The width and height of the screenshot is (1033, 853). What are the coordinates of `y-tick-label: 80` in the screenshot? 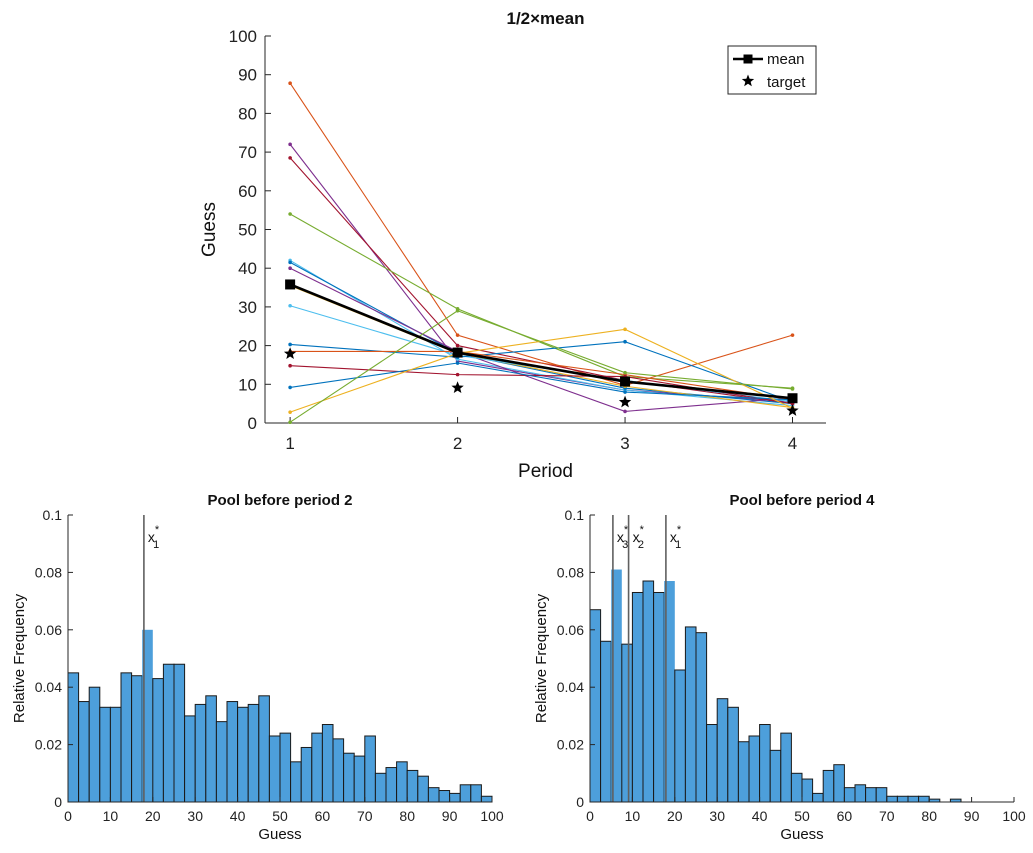 It's located at (247, 113).